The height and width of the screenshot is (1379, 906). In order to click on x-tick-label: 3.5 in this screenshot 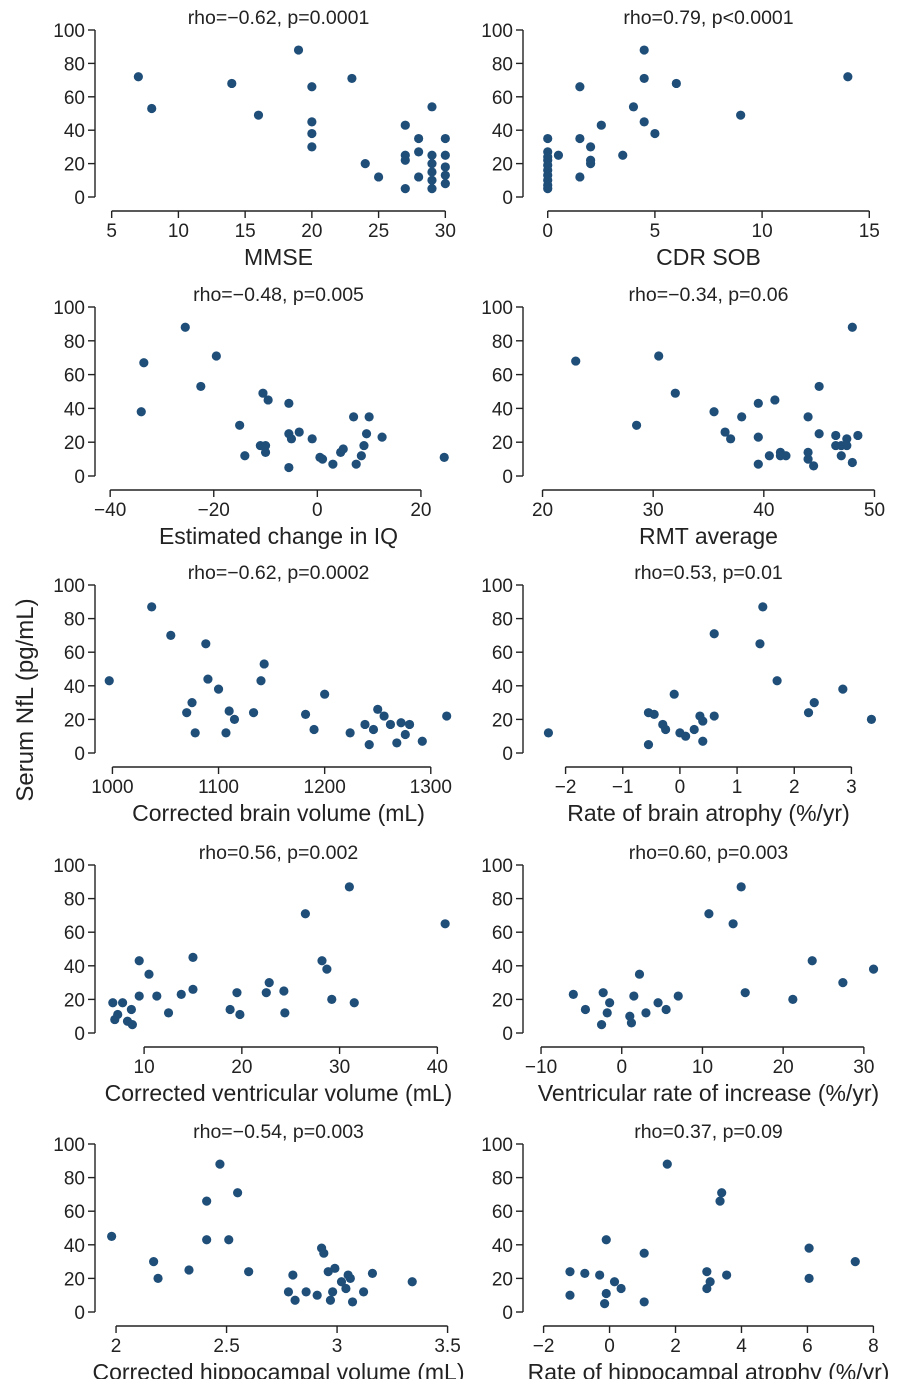, I will do `click(447, 1346)`.